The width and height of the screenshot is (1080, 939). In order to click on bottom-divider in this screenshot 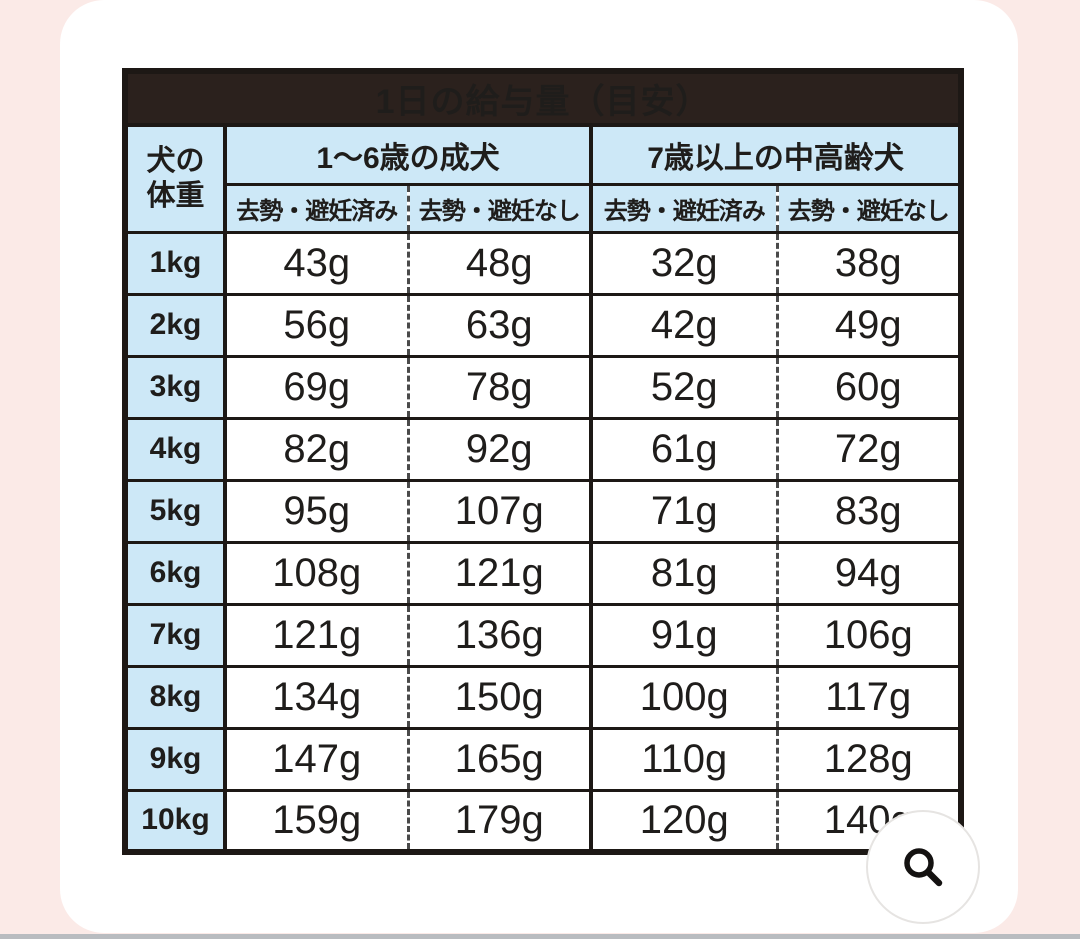, I will do `click(540, 936)`.